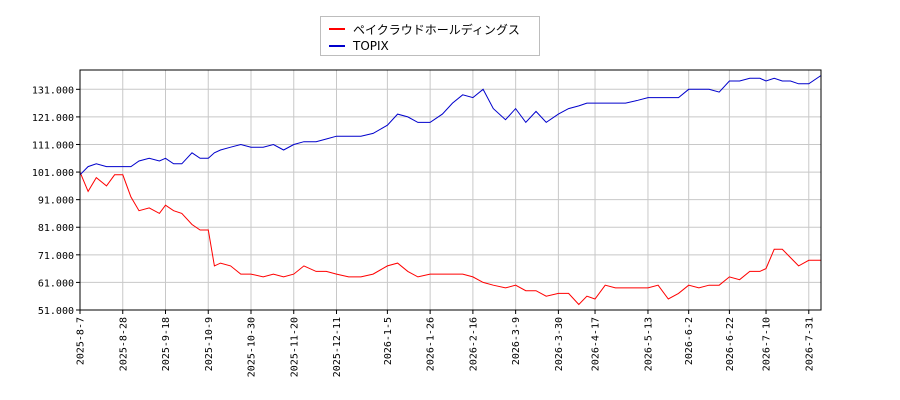 The height and width of the screenshot is (400, 900). What do you see at coordinates (294, 347) in the screenshot?
I see `x-tick-label: 2025-11-20` at bounding box center [294, 347].